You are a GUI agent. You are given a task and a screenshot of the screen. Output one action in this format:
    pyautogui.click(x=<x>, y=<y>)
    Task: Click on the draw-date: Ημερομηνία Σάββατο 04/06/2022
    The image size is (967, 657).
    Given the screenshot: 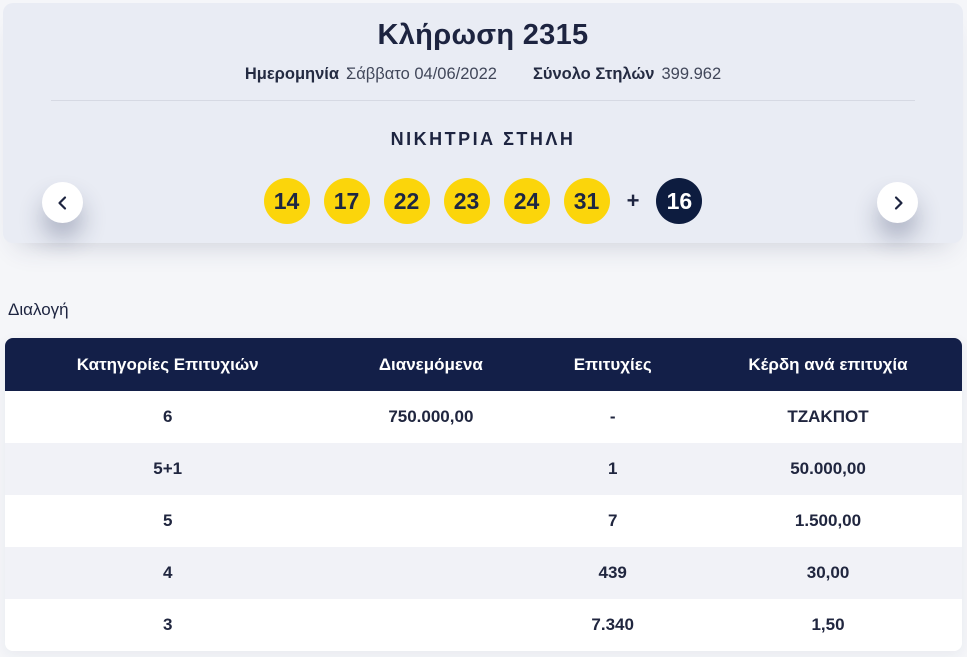 What is the action you would take?
    pyautogui.click(x=371, y=74)
    